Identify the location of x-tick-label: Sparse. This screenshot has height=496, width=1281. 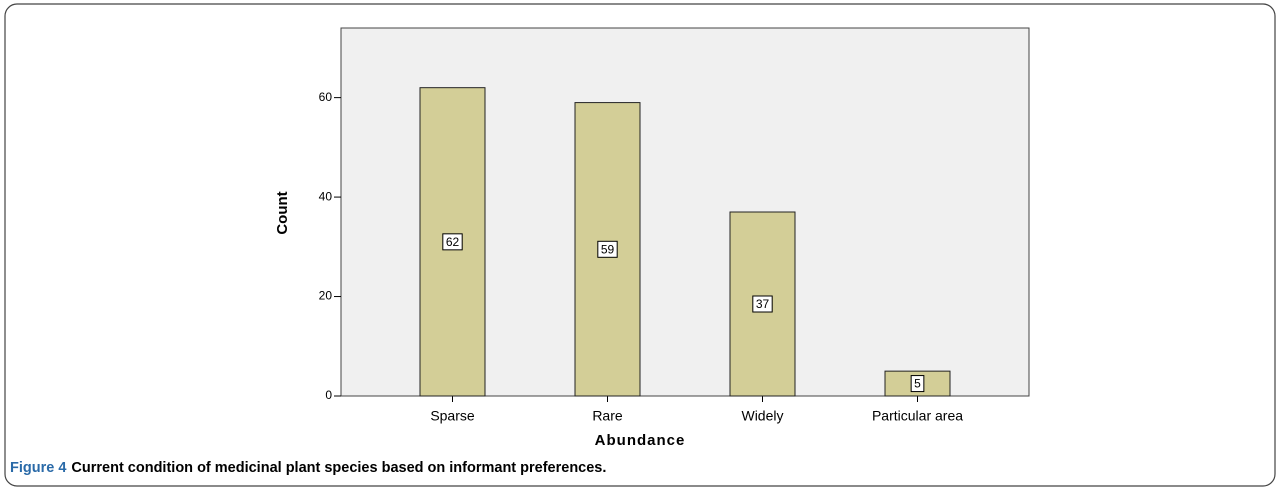
(452, 416).